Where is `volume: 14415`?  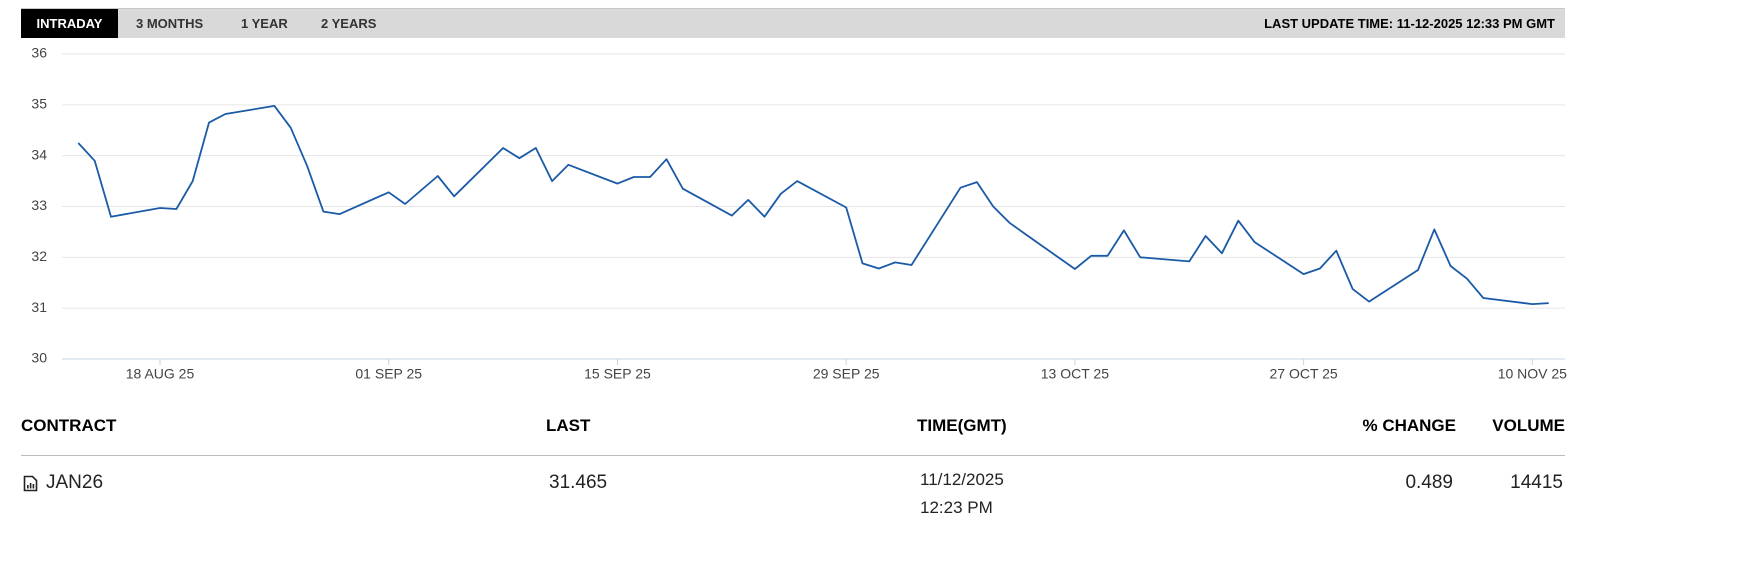 volume: 14415 is located at coordinates (1536, 482).